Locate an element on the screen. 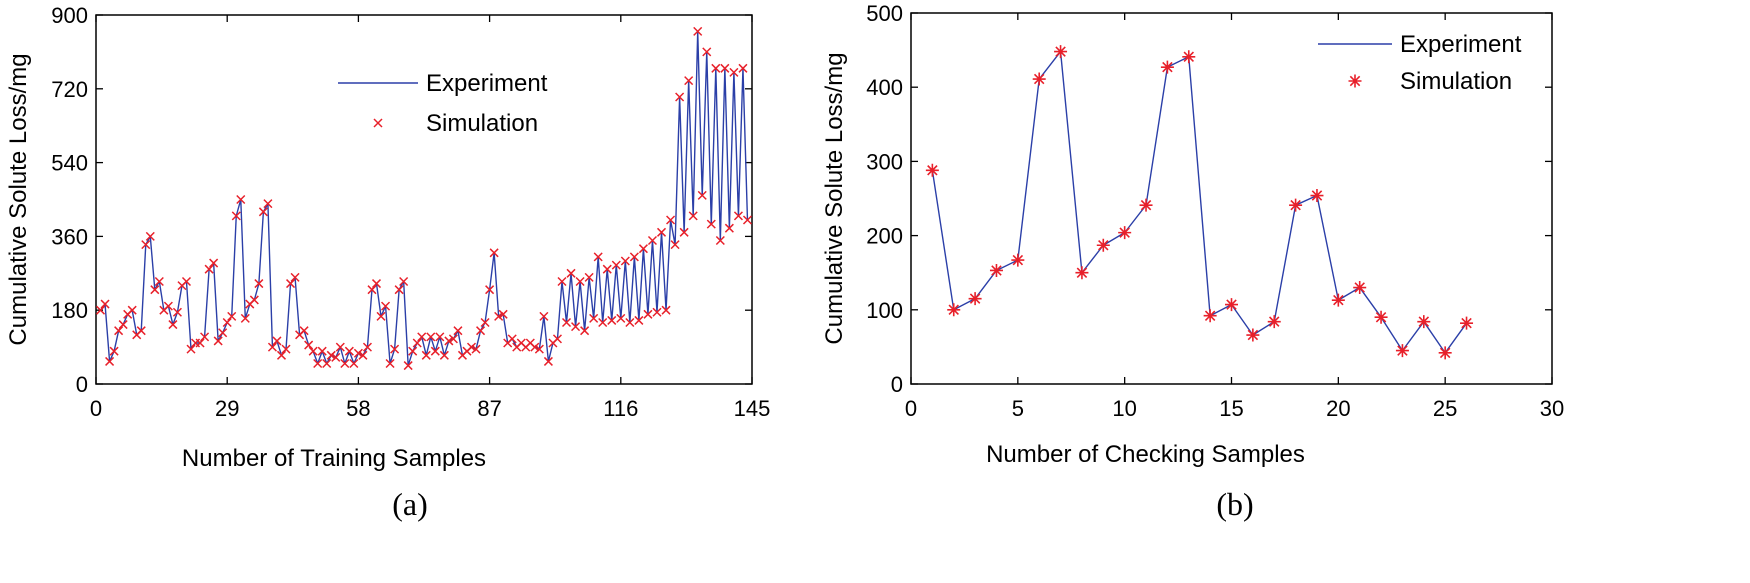 The image size is (1750, 583). y-tick-label: 540 is located at coordinates (69, 163).